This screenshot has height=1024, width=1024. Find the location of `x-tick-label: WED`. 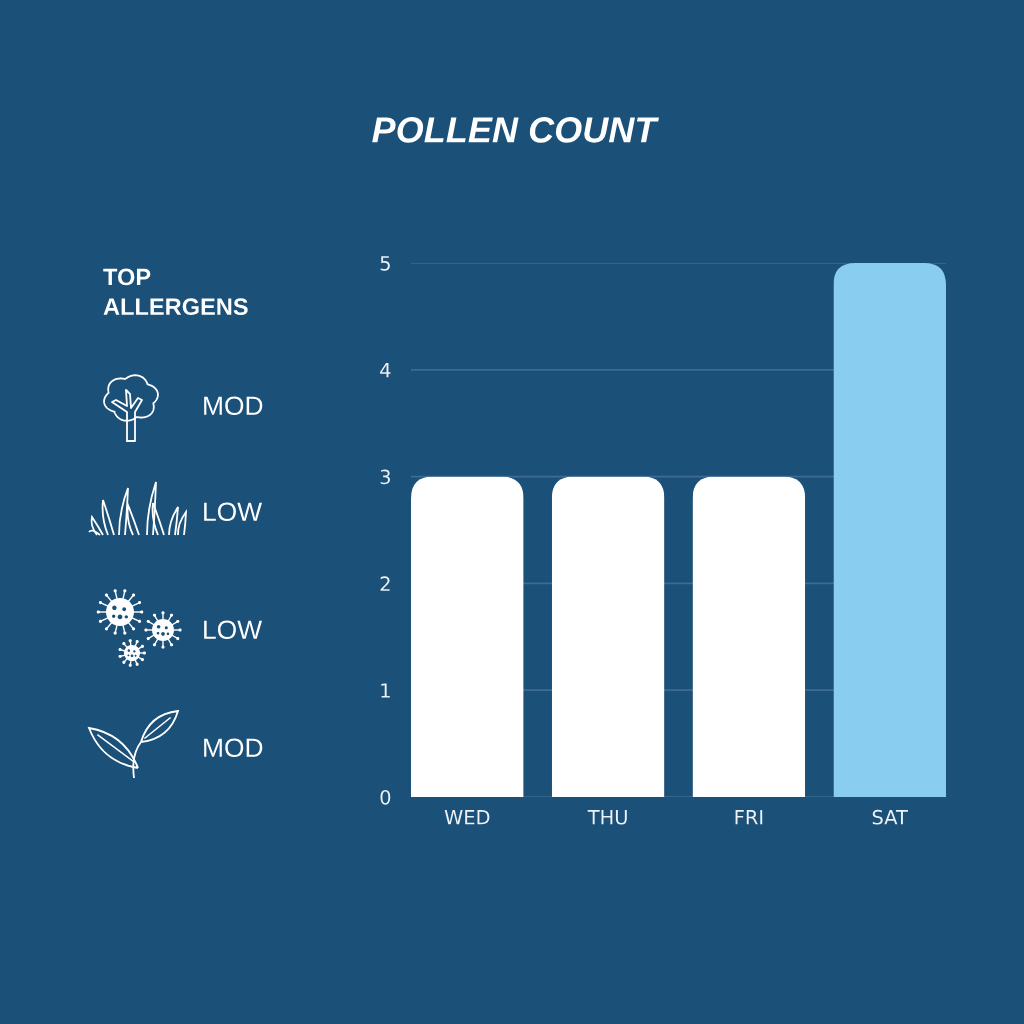

x-tick-label: WED is located at coordinates (467, 817).